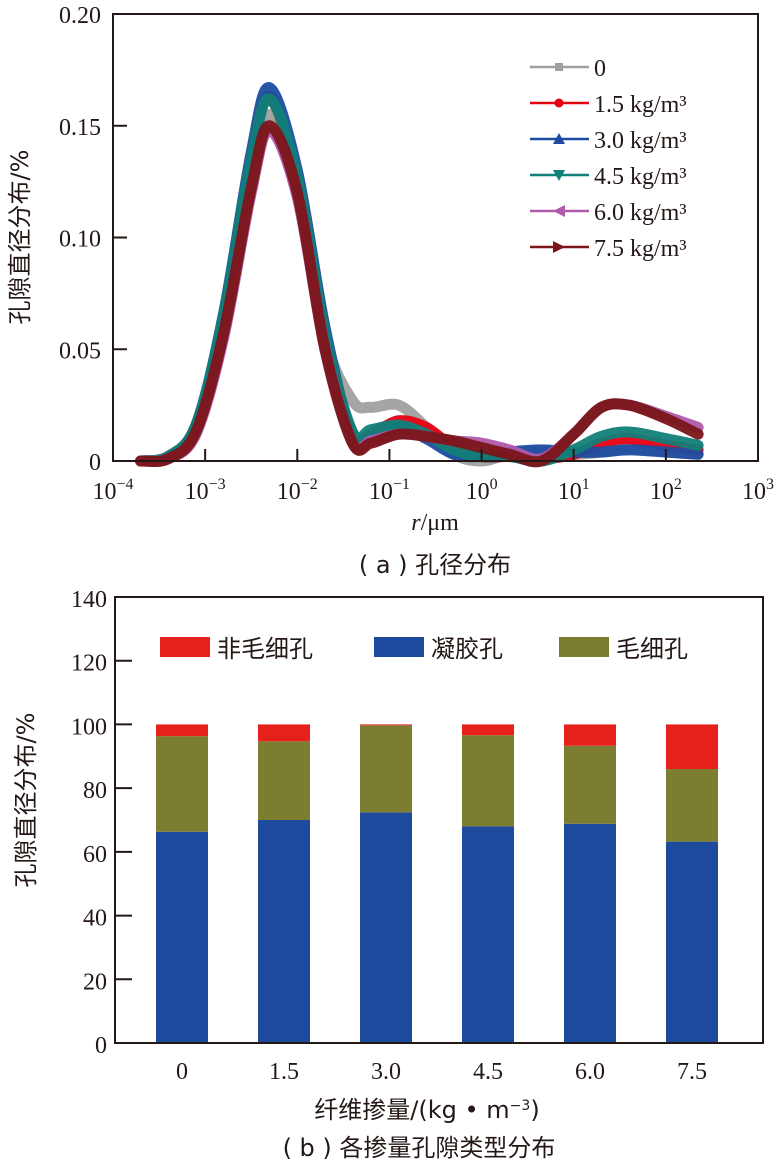  Describe the element at coordinates (770, 484) in the screenshot. I see `x-tick-exponent: 3` at that location.